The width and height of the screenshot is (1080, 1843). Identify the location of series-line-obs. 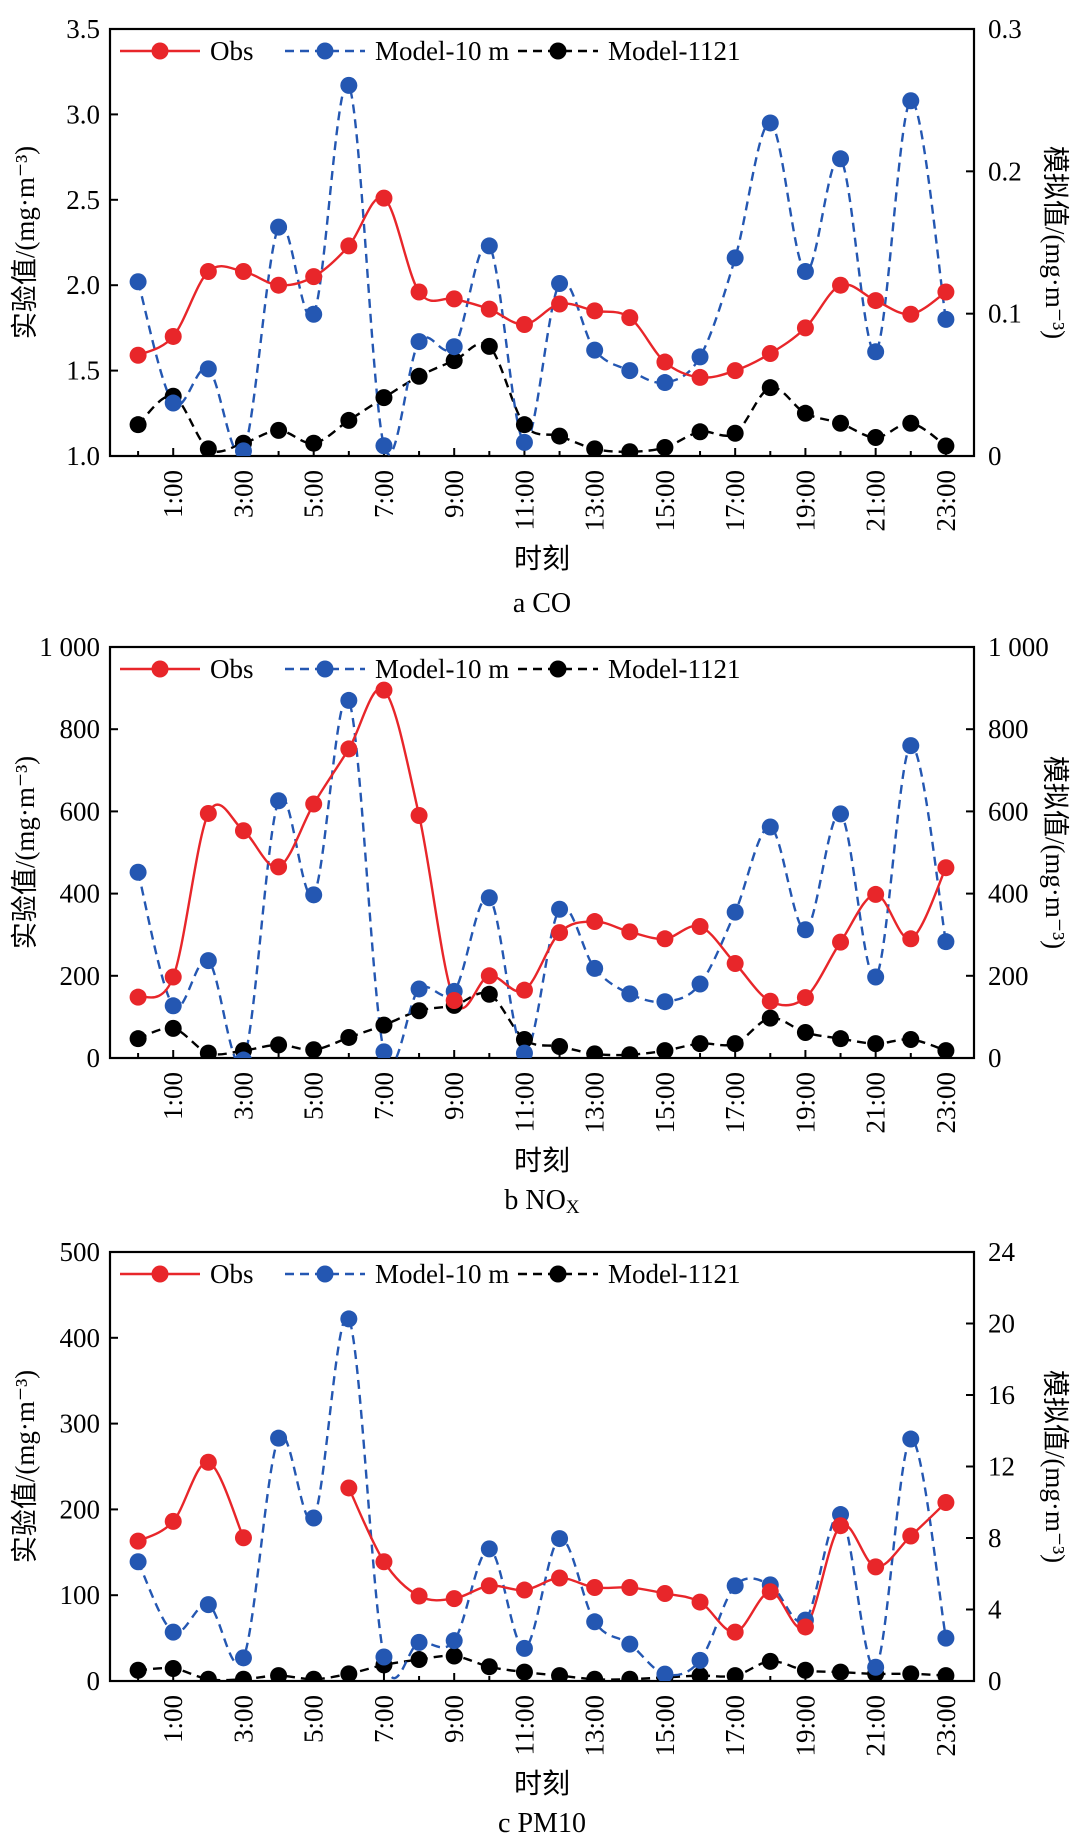
(647, 1560).